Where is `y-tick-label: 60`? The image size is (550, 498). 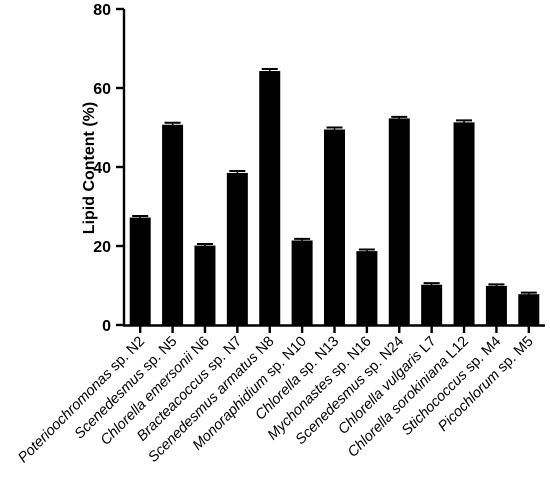
y-tick-label: 60 is located at coordinates (102, 89).